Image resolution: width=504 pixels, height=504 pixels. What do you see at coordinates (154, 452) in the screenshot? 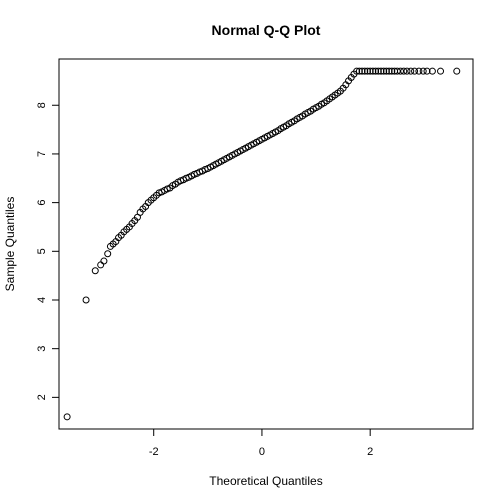
I see `x-tick-label: -2` at bounding box center [154, 452].